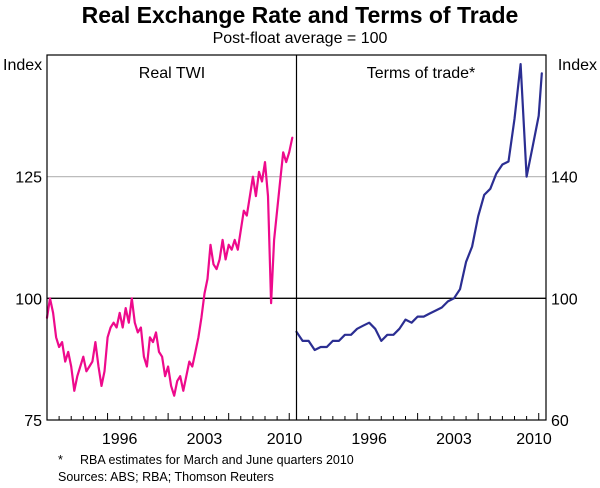 Image resolution: width=600 pixels, height=488 pixels. I want to click on x-tick-label-right-1996: 1996, so click(369, 439).